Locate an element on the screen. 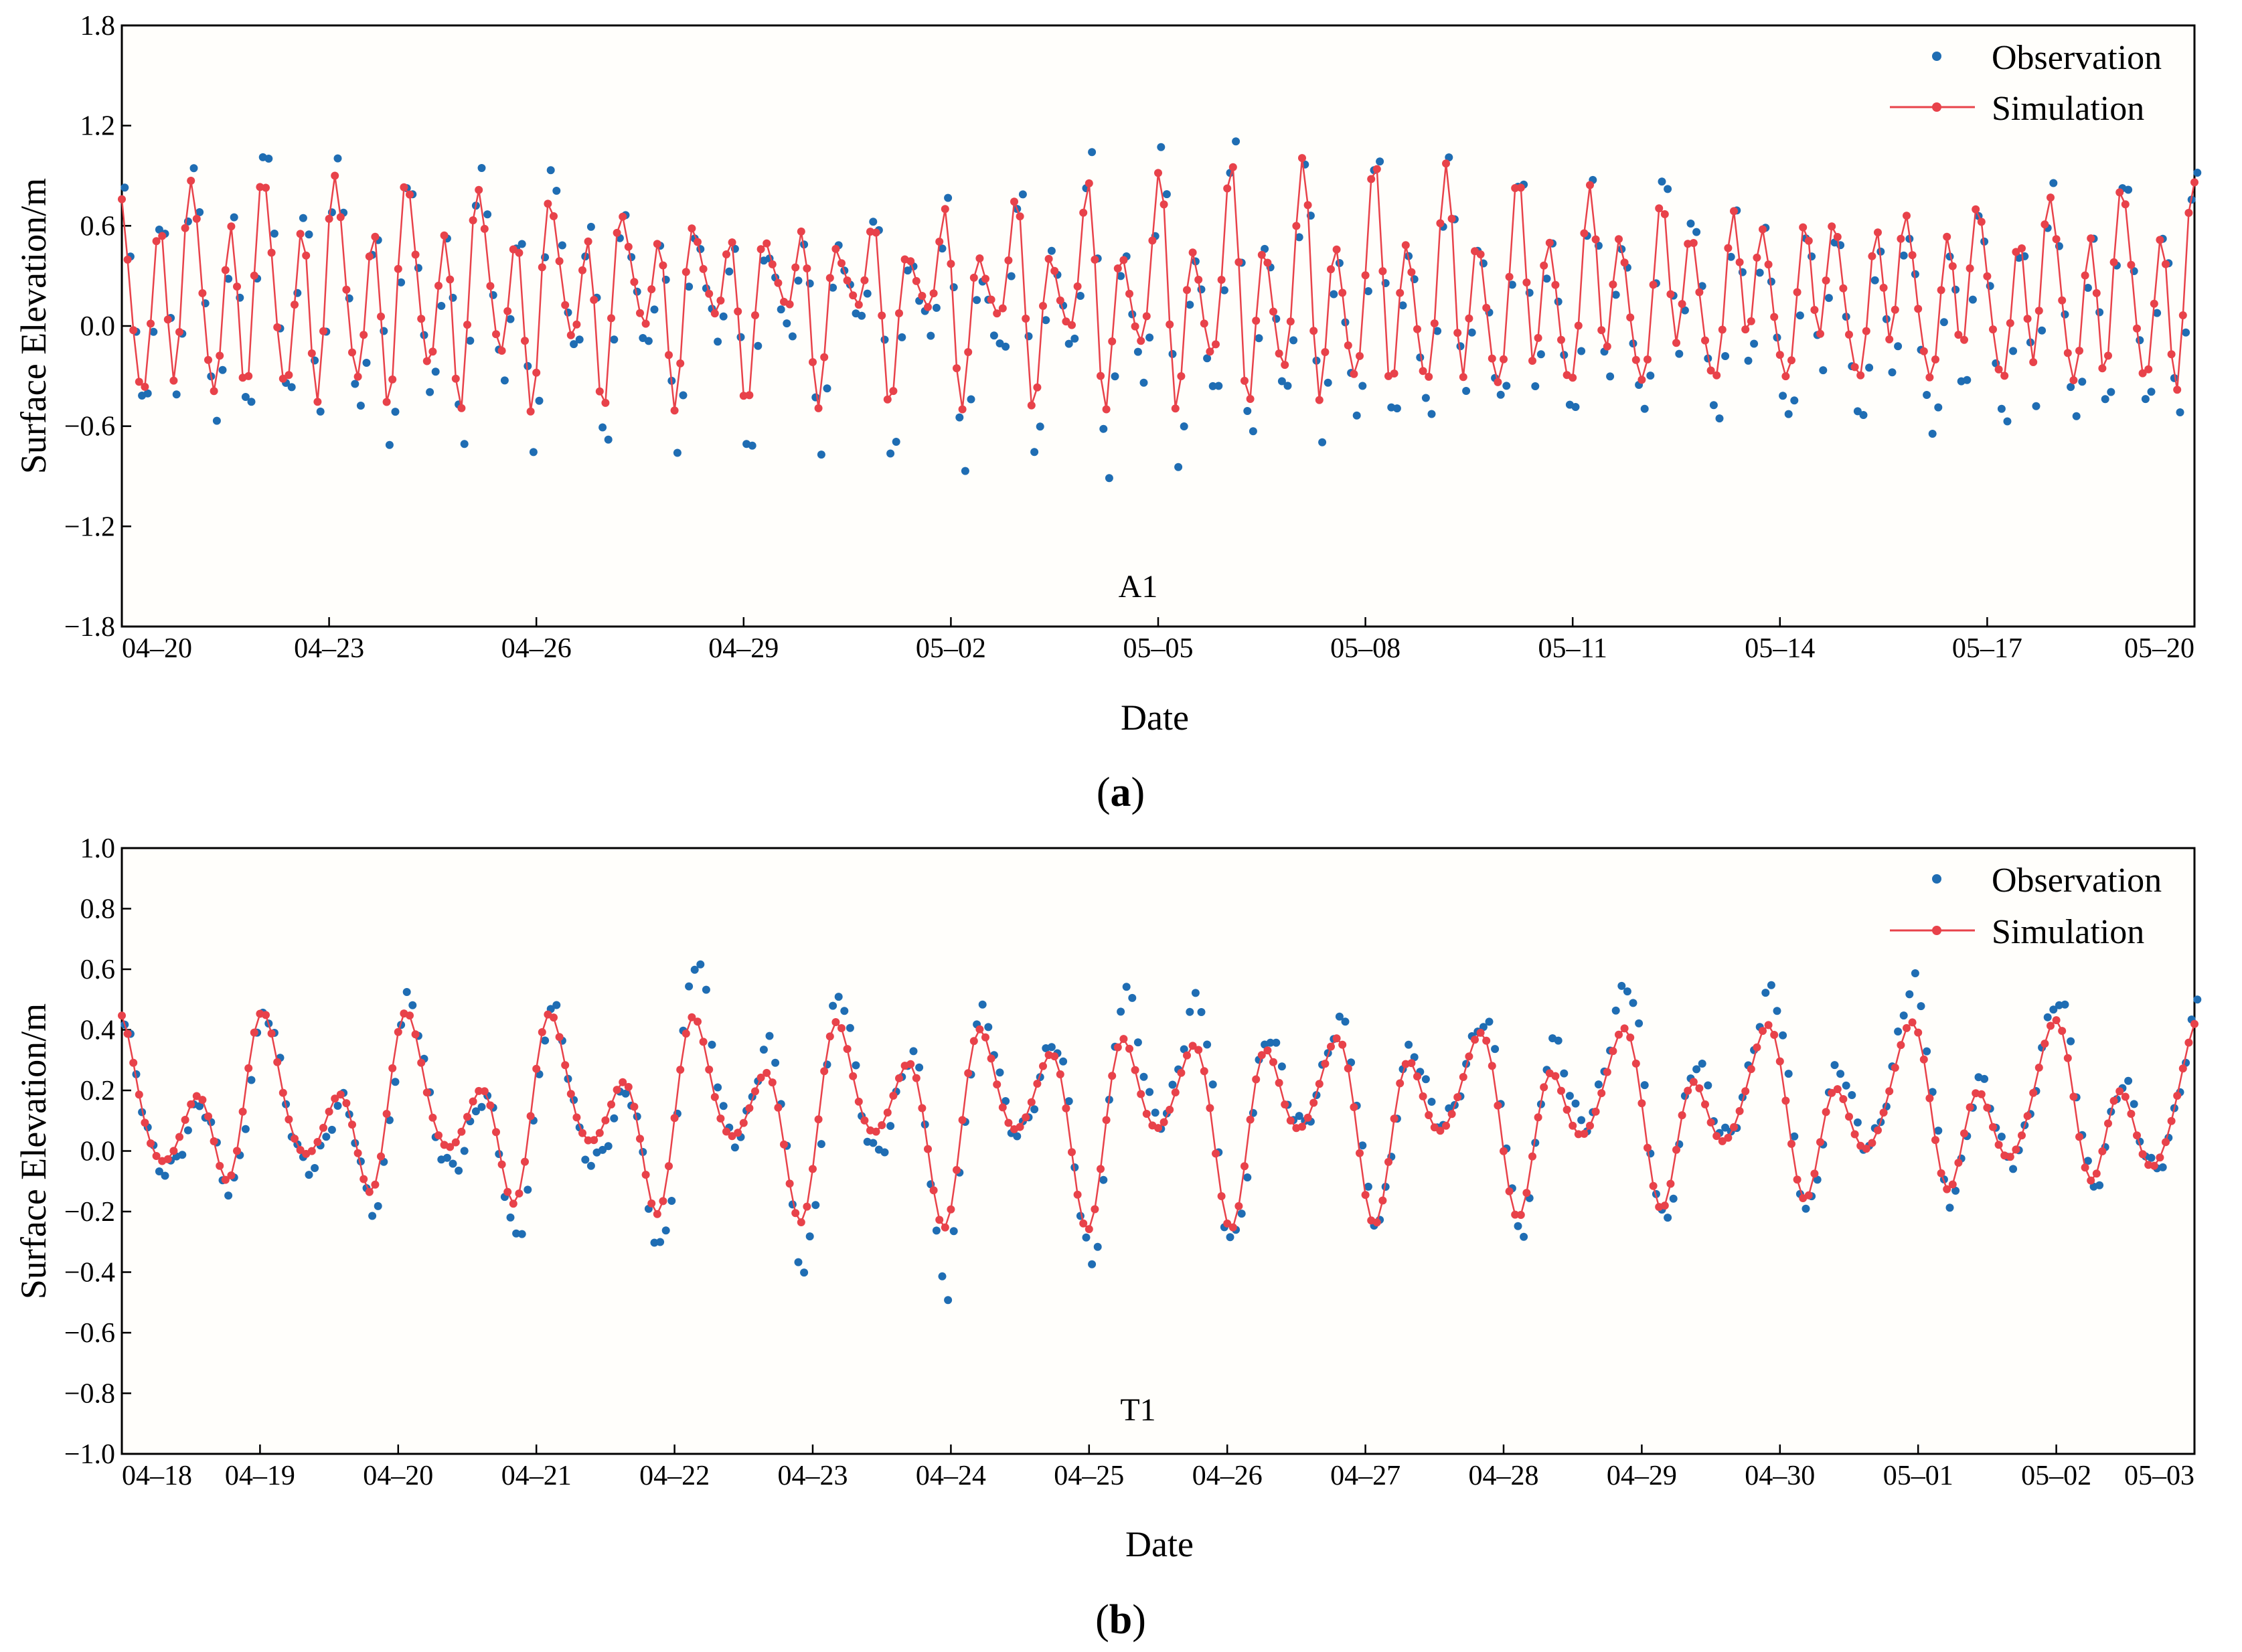  panel-b-y-tick-label: −0.6 is located at coordinates (90, 1333).